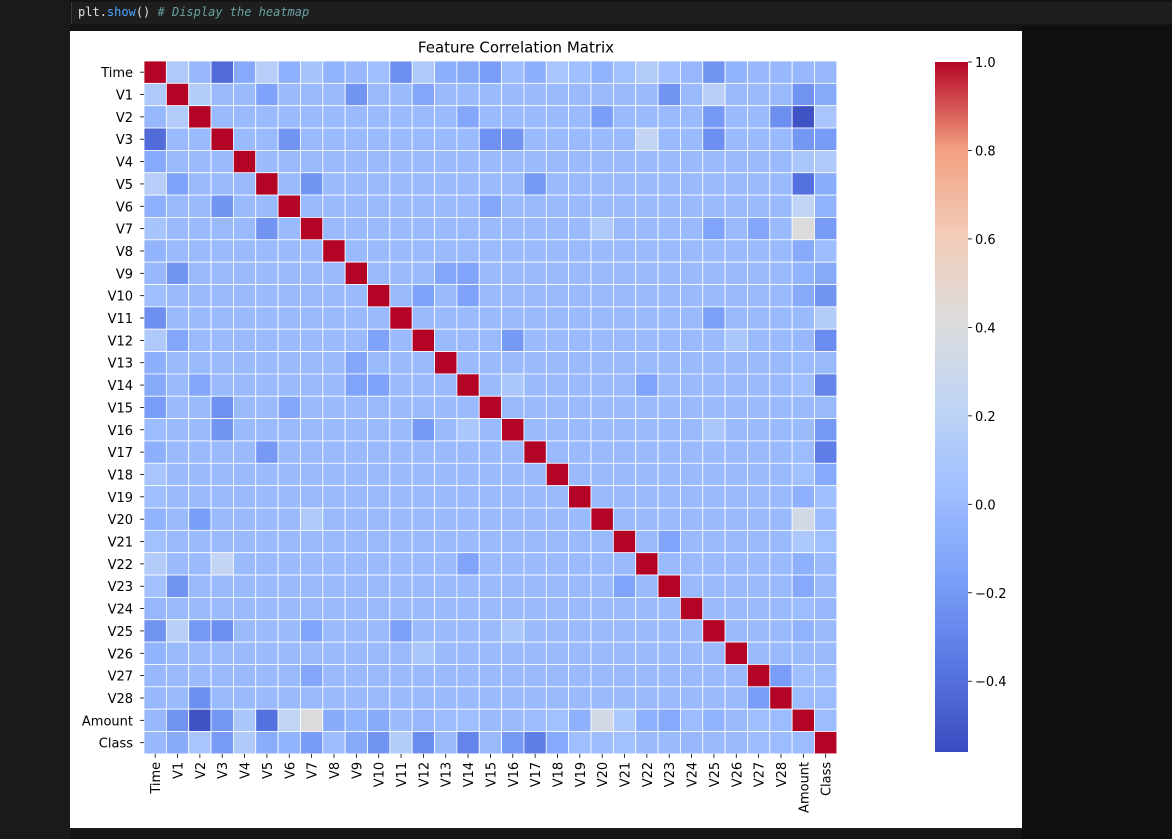  Describe the element at coordinates (124, 96) in the screenshot. I see `y-tick-label: V1` at that location.